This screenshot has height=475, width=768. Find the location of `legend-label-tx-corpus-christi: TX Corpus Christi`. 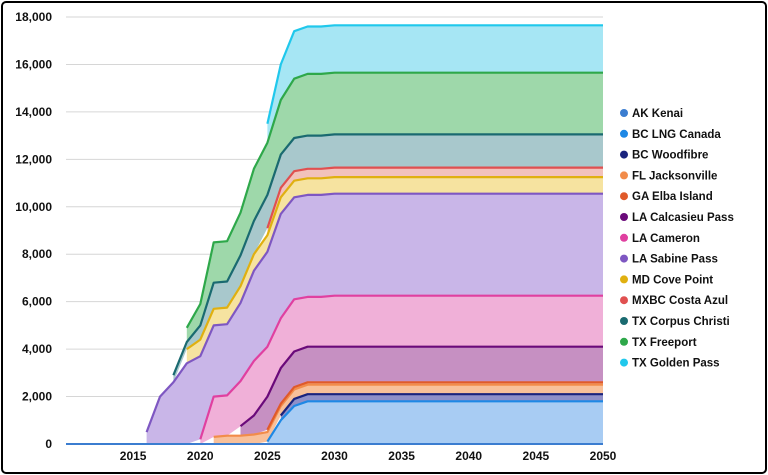

legend-label-tx-corpus-christi: TX Corpus Christi is located at coordinates (681, 322).